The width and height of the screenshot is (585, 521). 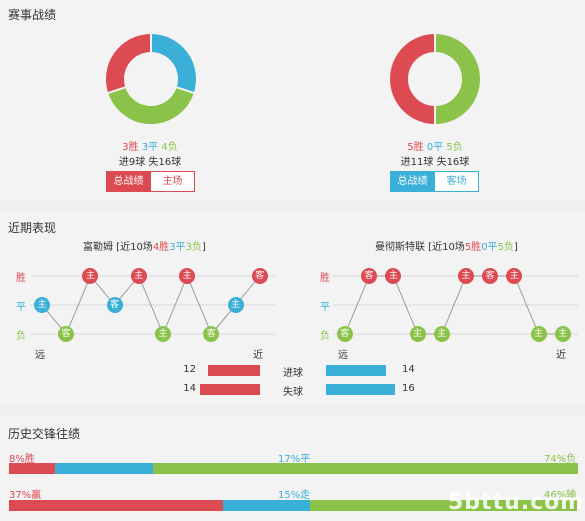 What do you see at coordinates (294, 495) in the screenshot?
I see `history-row2-push-label: 15%走` at bounding box center [294, 495].